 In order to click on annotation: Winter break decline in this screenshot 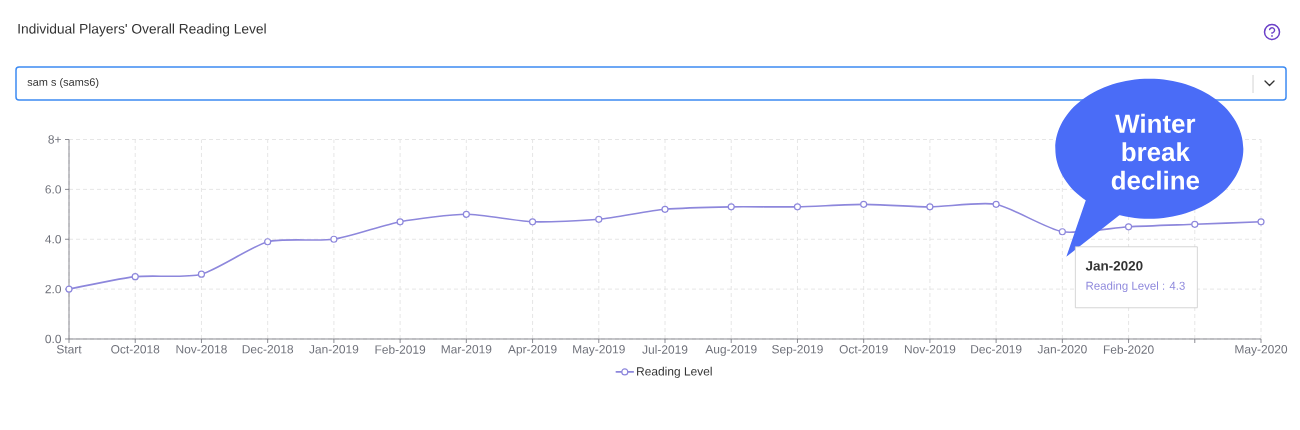, I will do `click(1155, 151)`.